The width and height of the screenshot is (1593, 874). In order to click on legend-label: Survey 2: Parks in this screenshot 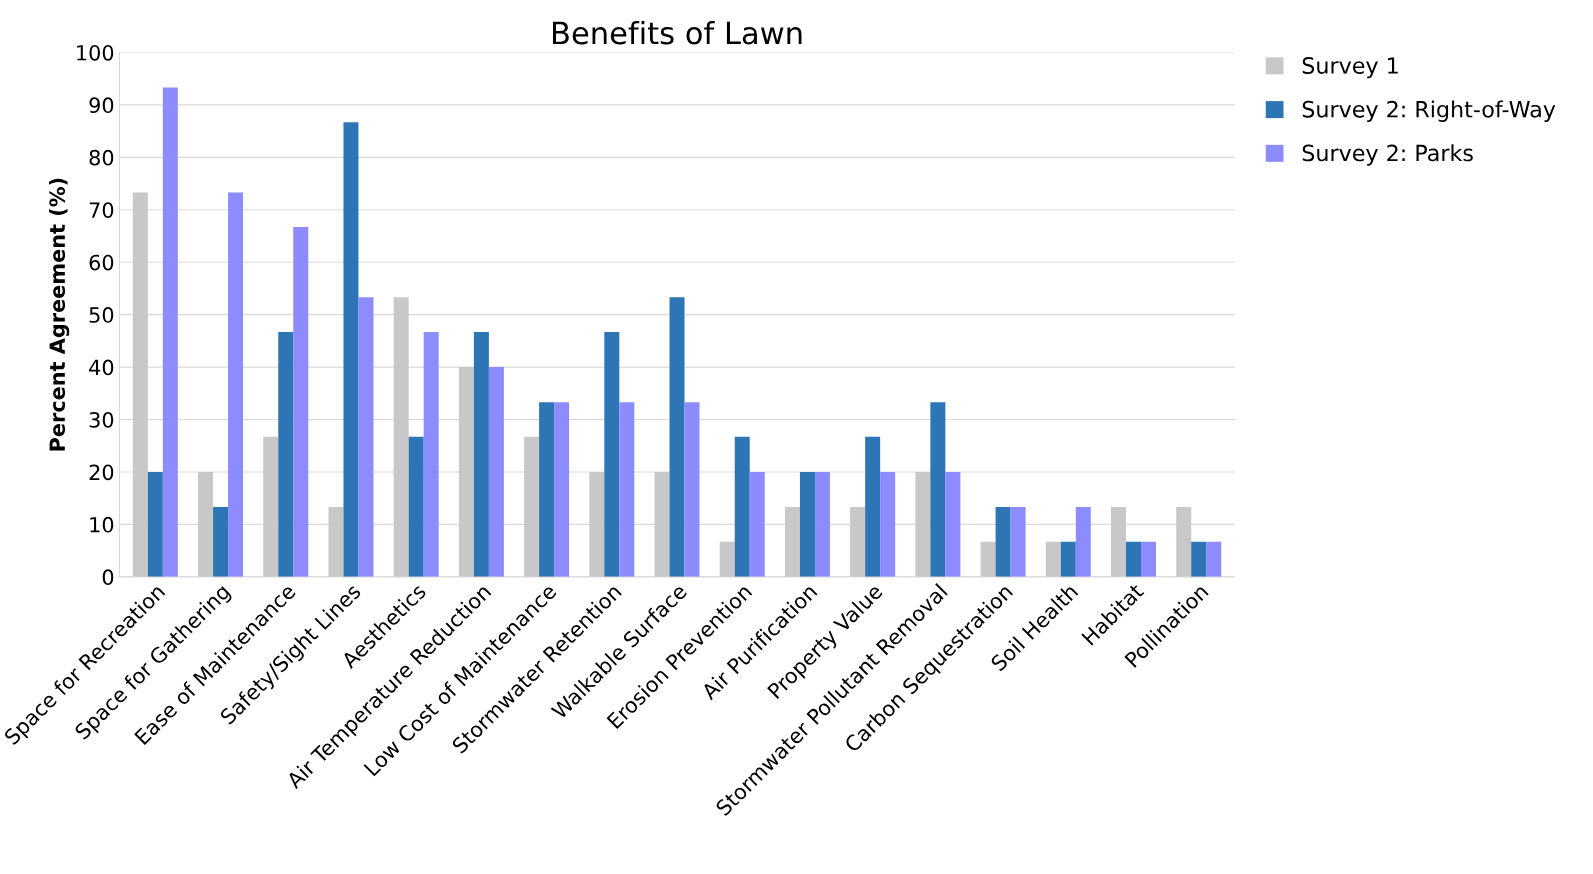, I will do `click(1387, 155)`.